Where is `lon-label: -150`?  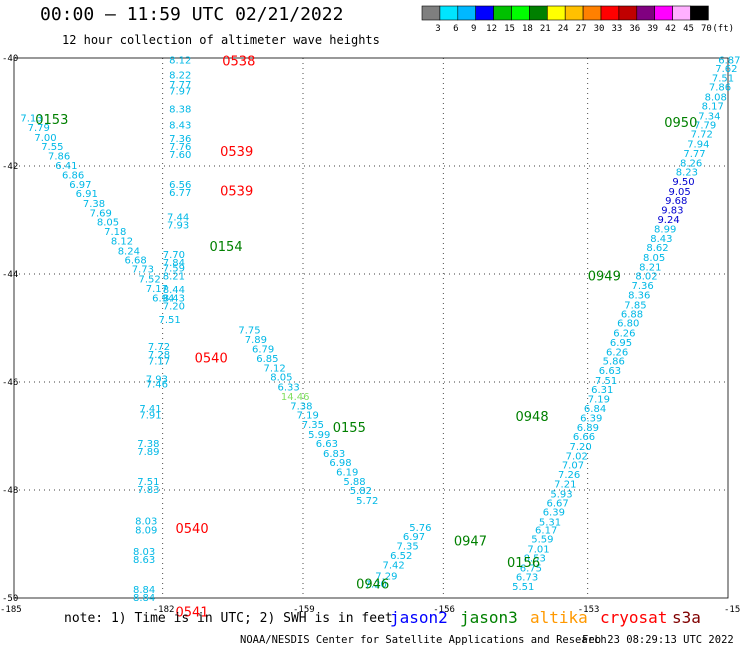
lon-label: -150 is located at coordinates (732, 610).